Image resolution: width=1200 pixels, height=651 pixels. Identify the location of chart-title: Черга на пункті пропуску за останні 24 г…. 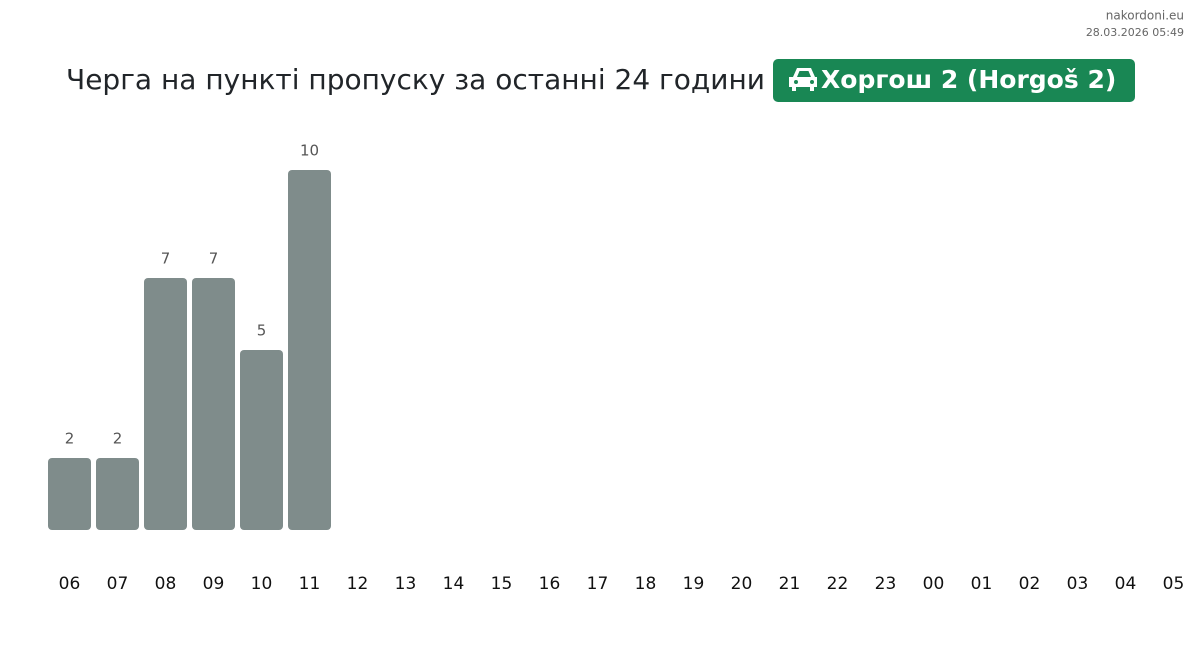
(415, 79).